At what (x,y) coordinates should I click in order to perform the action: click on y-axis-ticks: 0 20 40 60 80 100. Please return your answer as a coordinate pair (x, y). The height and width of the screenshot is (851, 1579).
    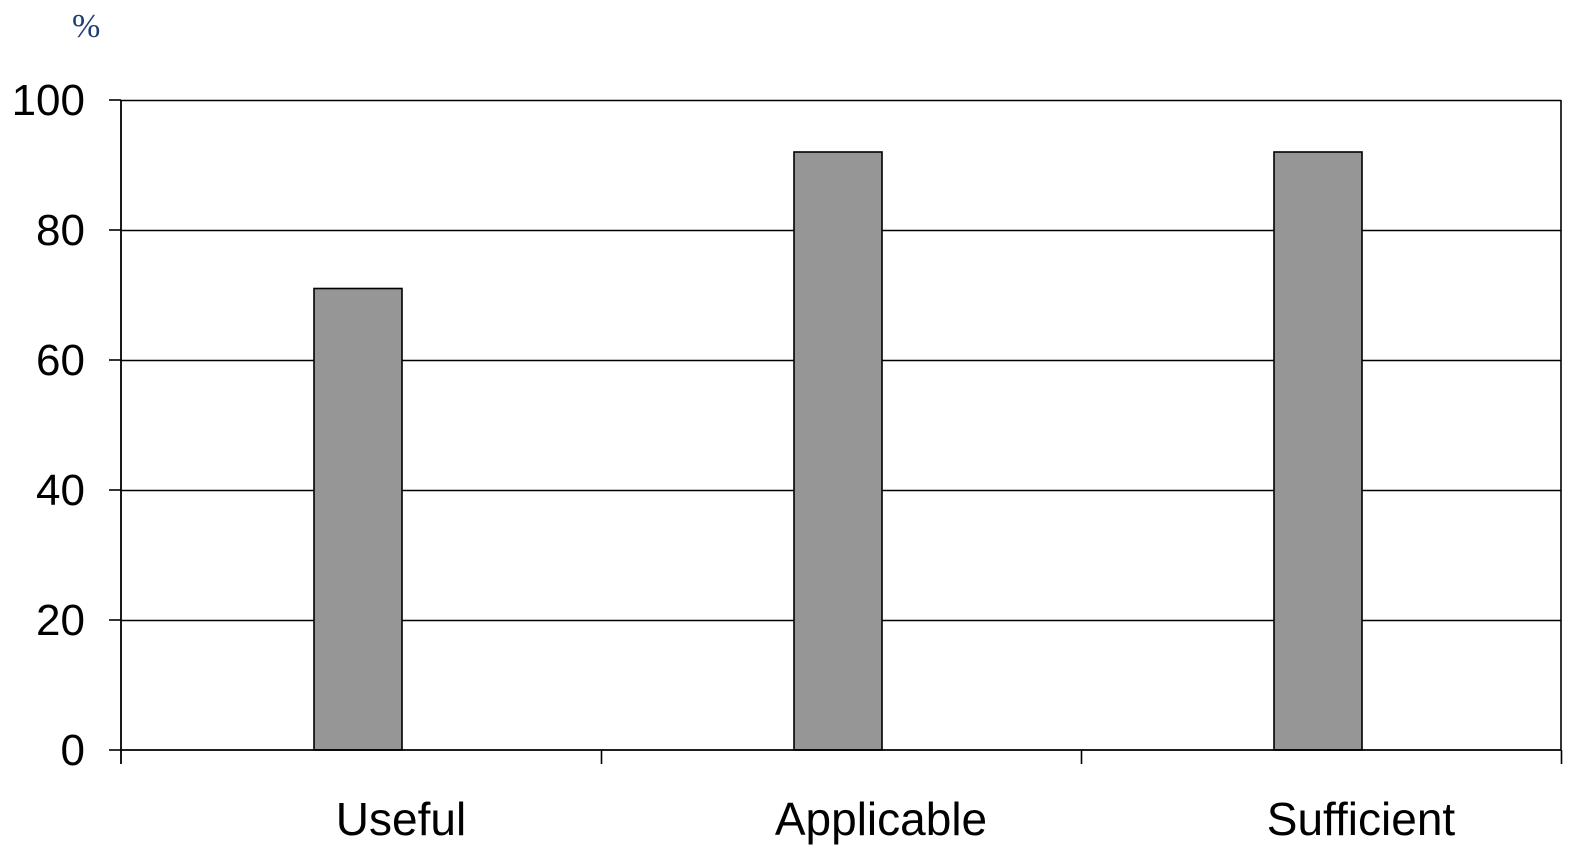
    Looking at the image, I should click on (66, 425).